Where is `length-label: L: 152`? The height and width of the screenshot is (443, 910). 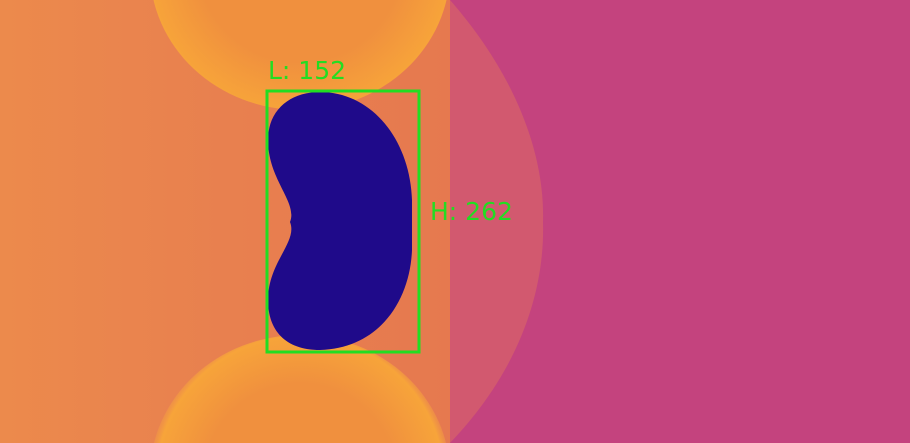
length-label: L: 152 is located at coordinates (307, 70).